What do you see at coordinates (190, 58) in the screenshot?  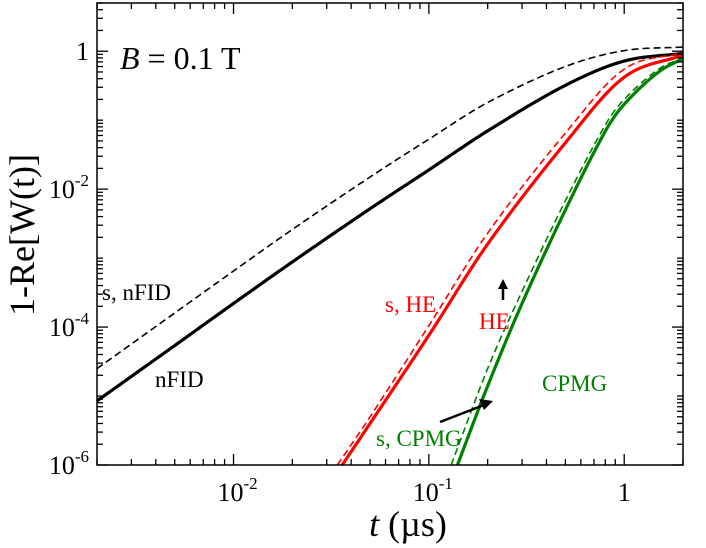 I see `field-label-rest: = 0.1 T` at bounding box center [190, 58].